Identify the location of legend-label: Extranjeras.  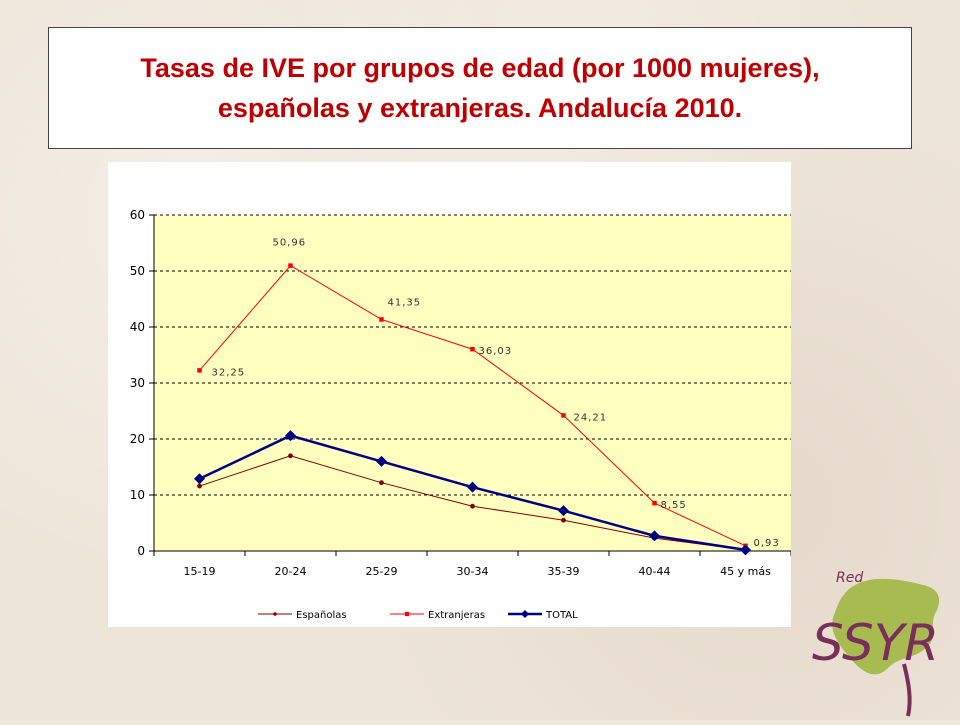
(456, 615).